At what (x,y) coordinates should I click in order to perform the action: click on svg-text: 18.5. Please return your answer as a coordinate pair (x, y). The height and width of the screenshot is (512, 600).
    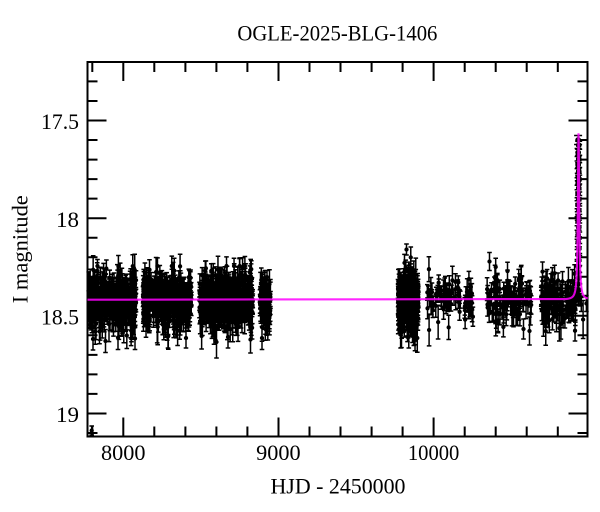
    Looking at the image, I should click on (60, 316).